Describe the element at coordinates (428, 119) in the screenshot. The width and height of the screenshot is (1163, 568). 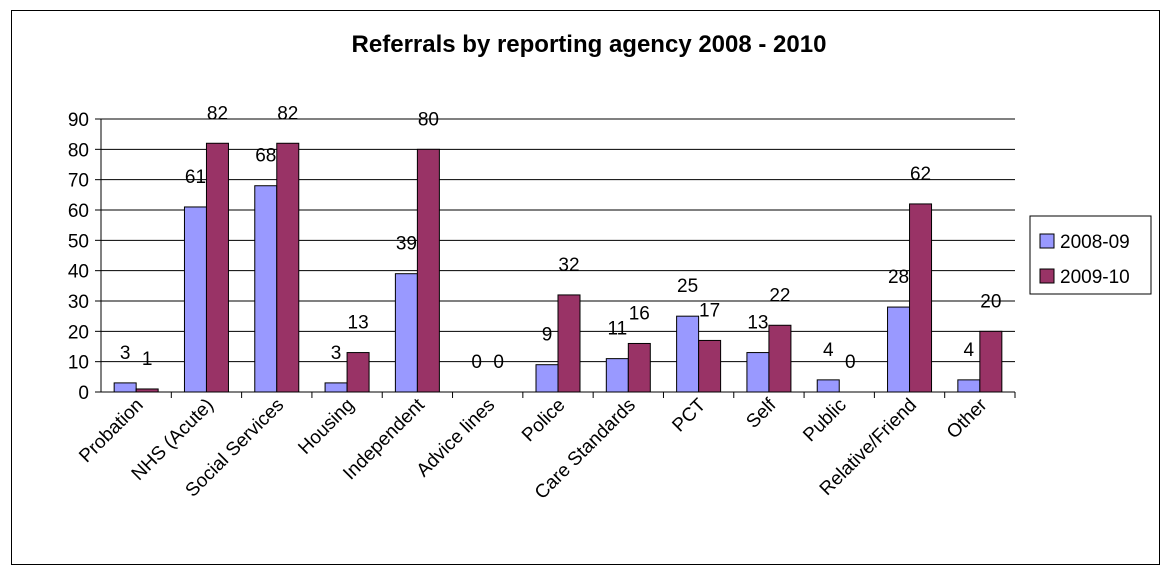
I see `data-label: 80` at that location.